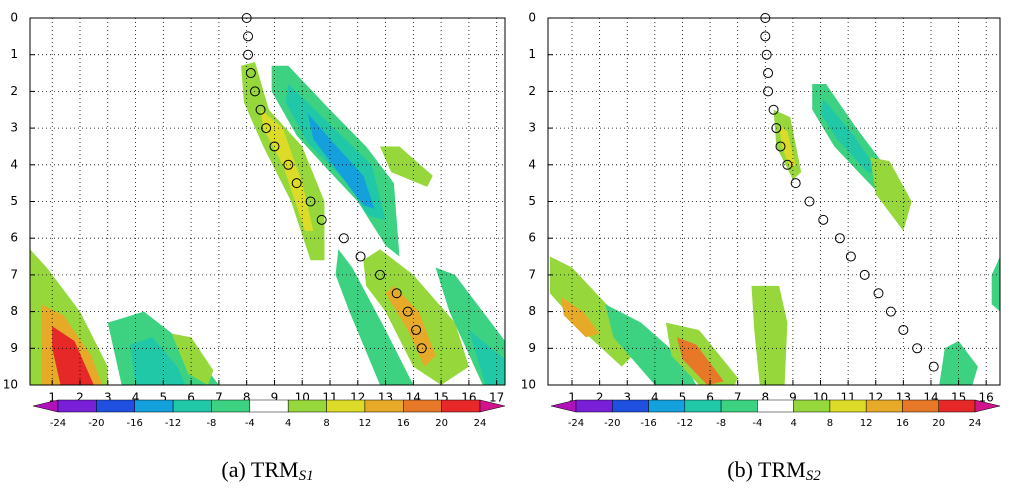  I want to click on y-tick-label: 6, so click(532, 238).